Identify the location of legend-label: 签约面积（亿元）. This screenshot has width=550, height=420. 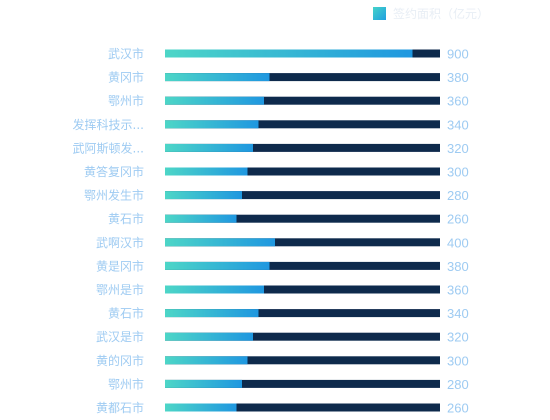
(441, 13).